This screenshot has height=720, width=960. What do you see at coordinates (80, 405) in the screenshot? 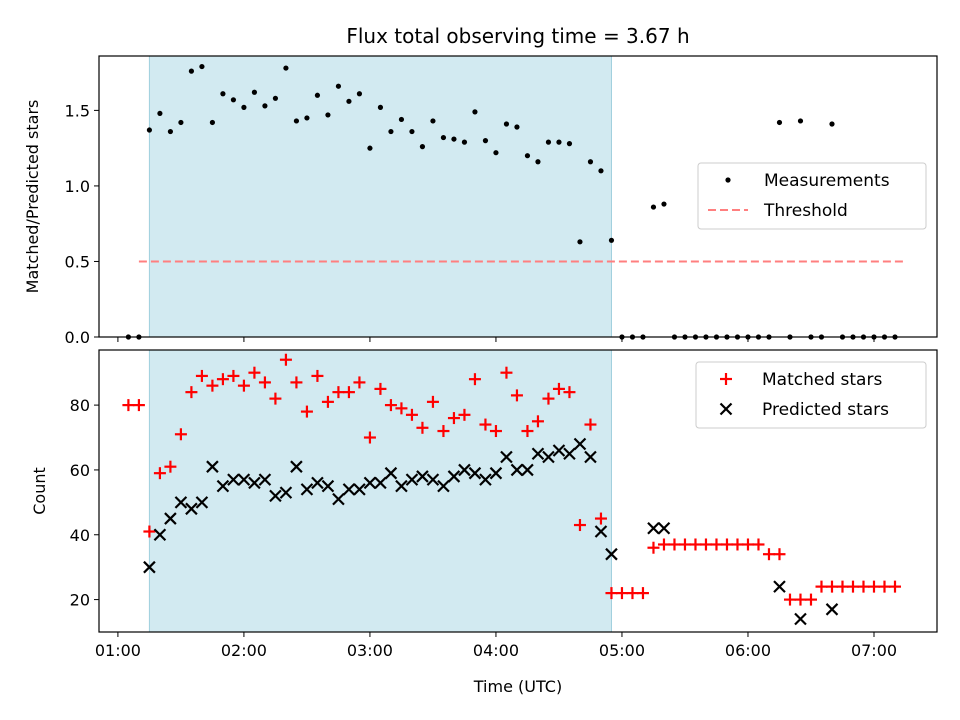
I see `bottom-ytick-label: 80` at bounding box center [80, 405].